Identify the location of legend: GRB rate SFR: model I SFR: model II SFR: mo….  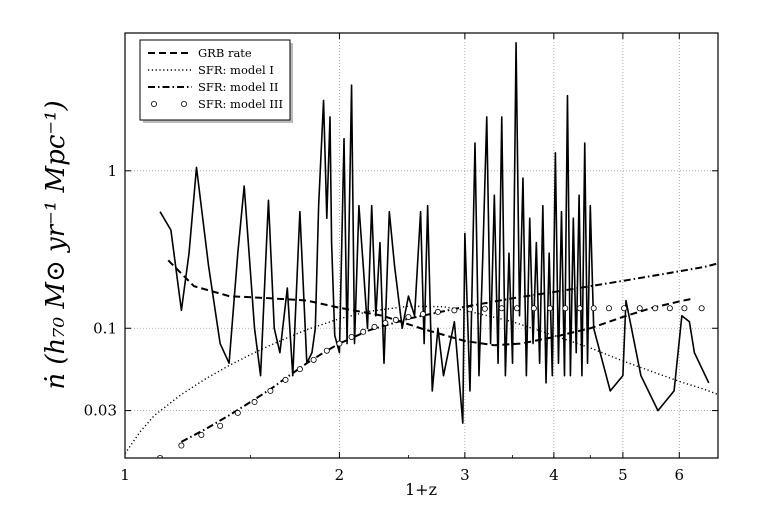
(216, 81).